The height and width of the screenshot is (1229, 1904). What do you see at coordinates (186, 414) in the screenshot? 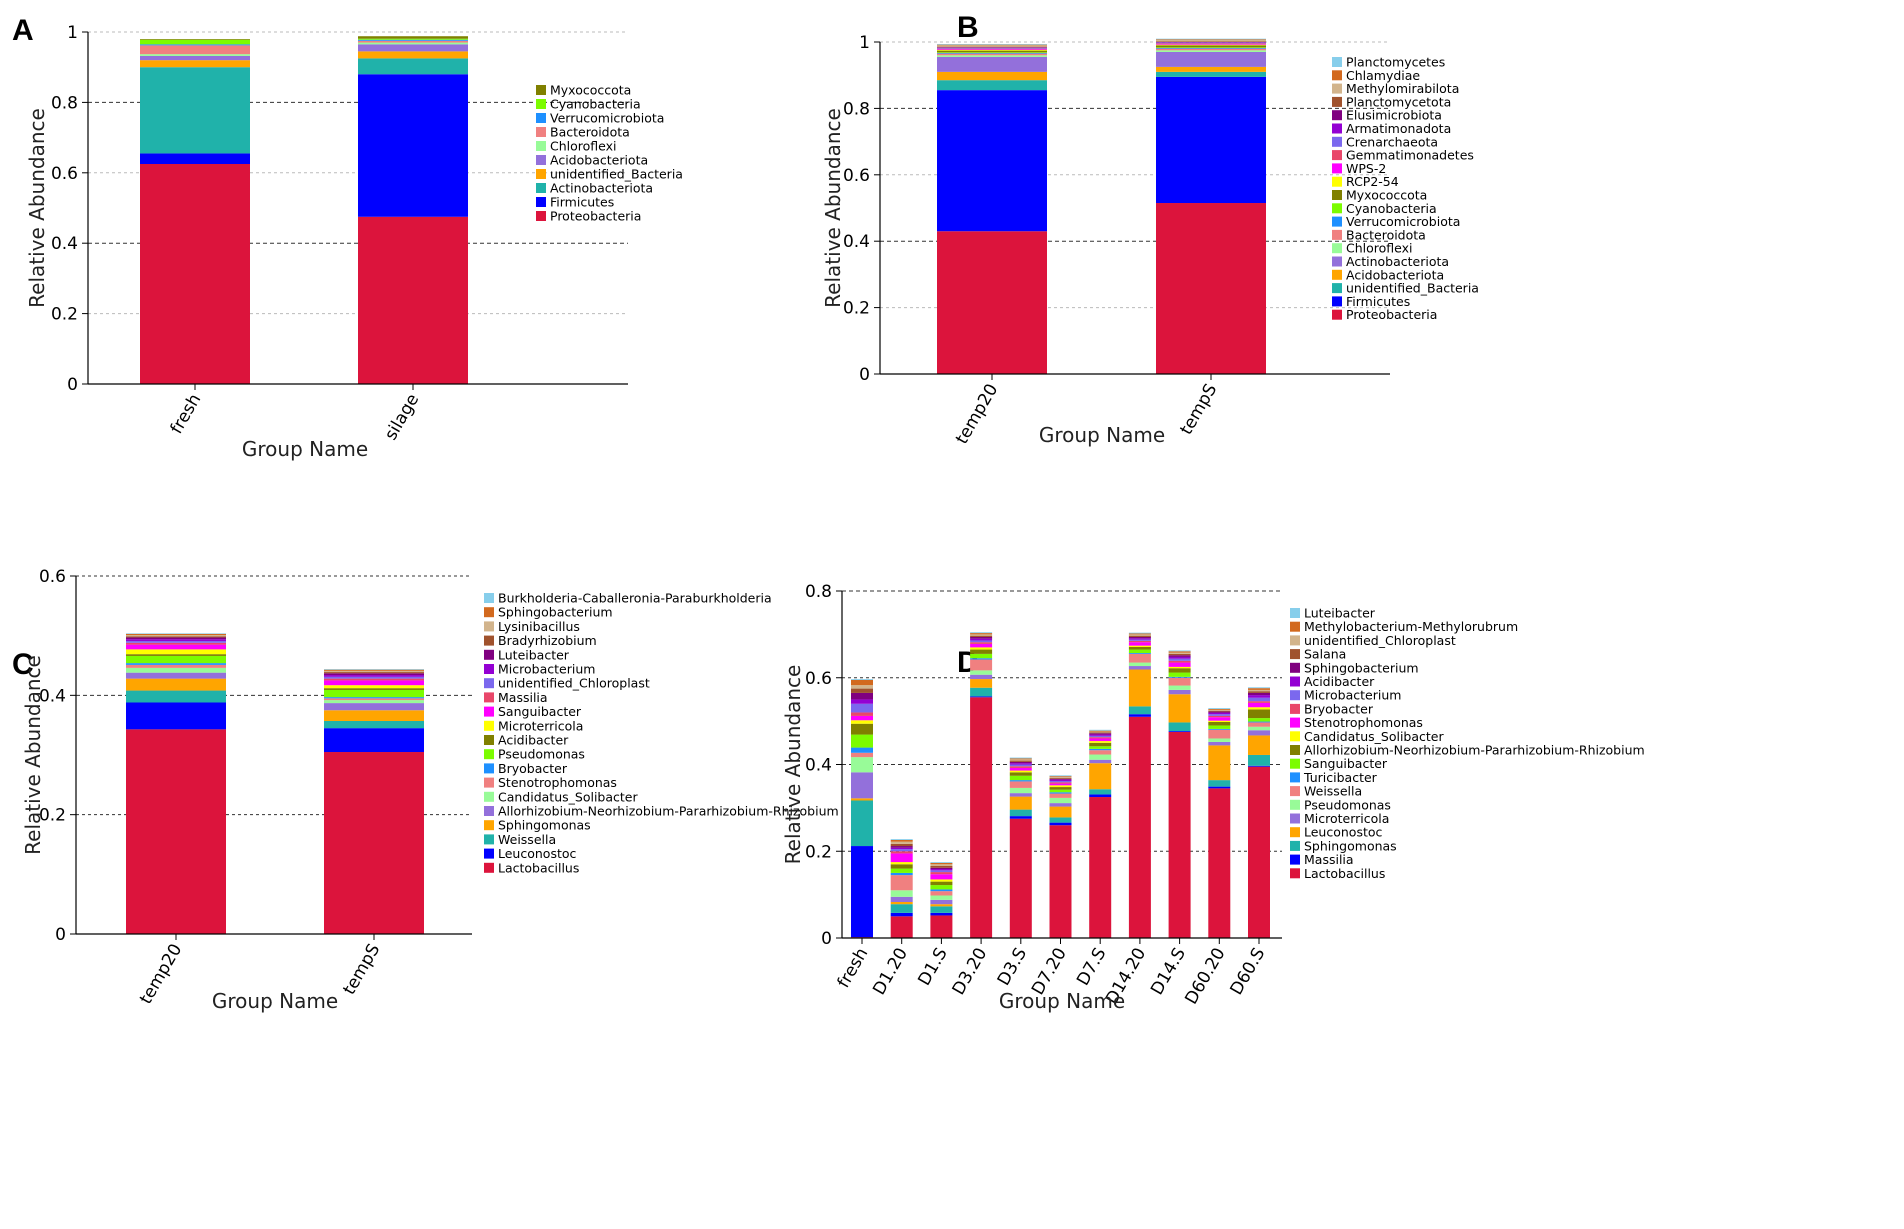
I see `panel-a-category-label: fresh` at bounding box center [186, 414].